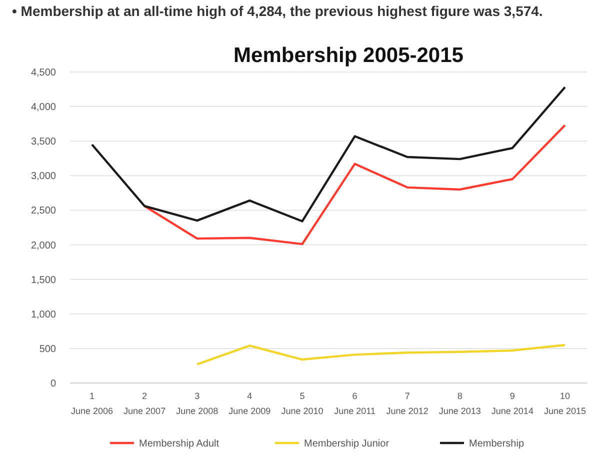 This screenshot has width=605, height=455. I want to click on x-tick-label: 2 June 2007, so click(145, 403).